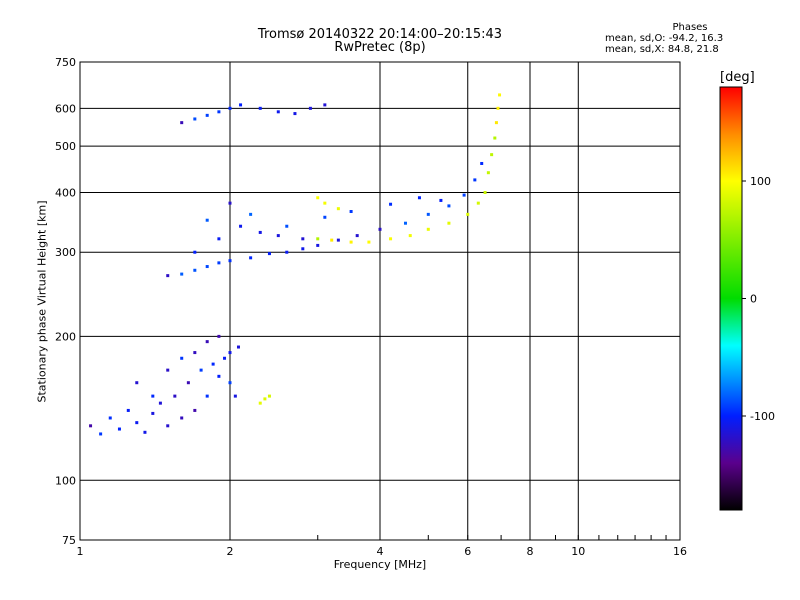 This screenshot has width=800, height=600. Describe the element at coordinates (753, 299) in the screenshot. I see `colorbar-tick-label: 0` at that location.